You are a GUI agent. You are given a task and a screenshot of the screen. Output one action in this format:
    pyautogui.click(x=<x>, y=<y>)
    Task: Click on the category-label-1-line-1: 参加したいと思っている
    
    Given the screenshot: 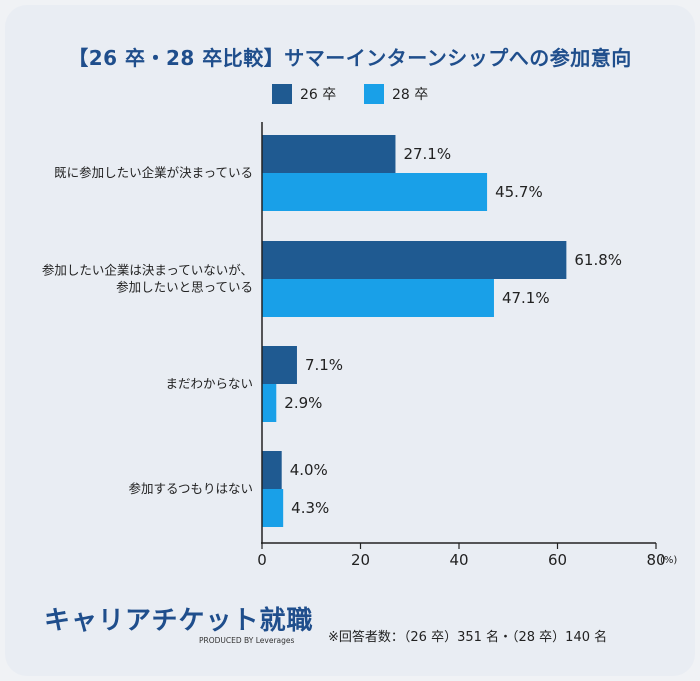 What is the action you would take?
    pyautogui.click(x=184, y=287)
    